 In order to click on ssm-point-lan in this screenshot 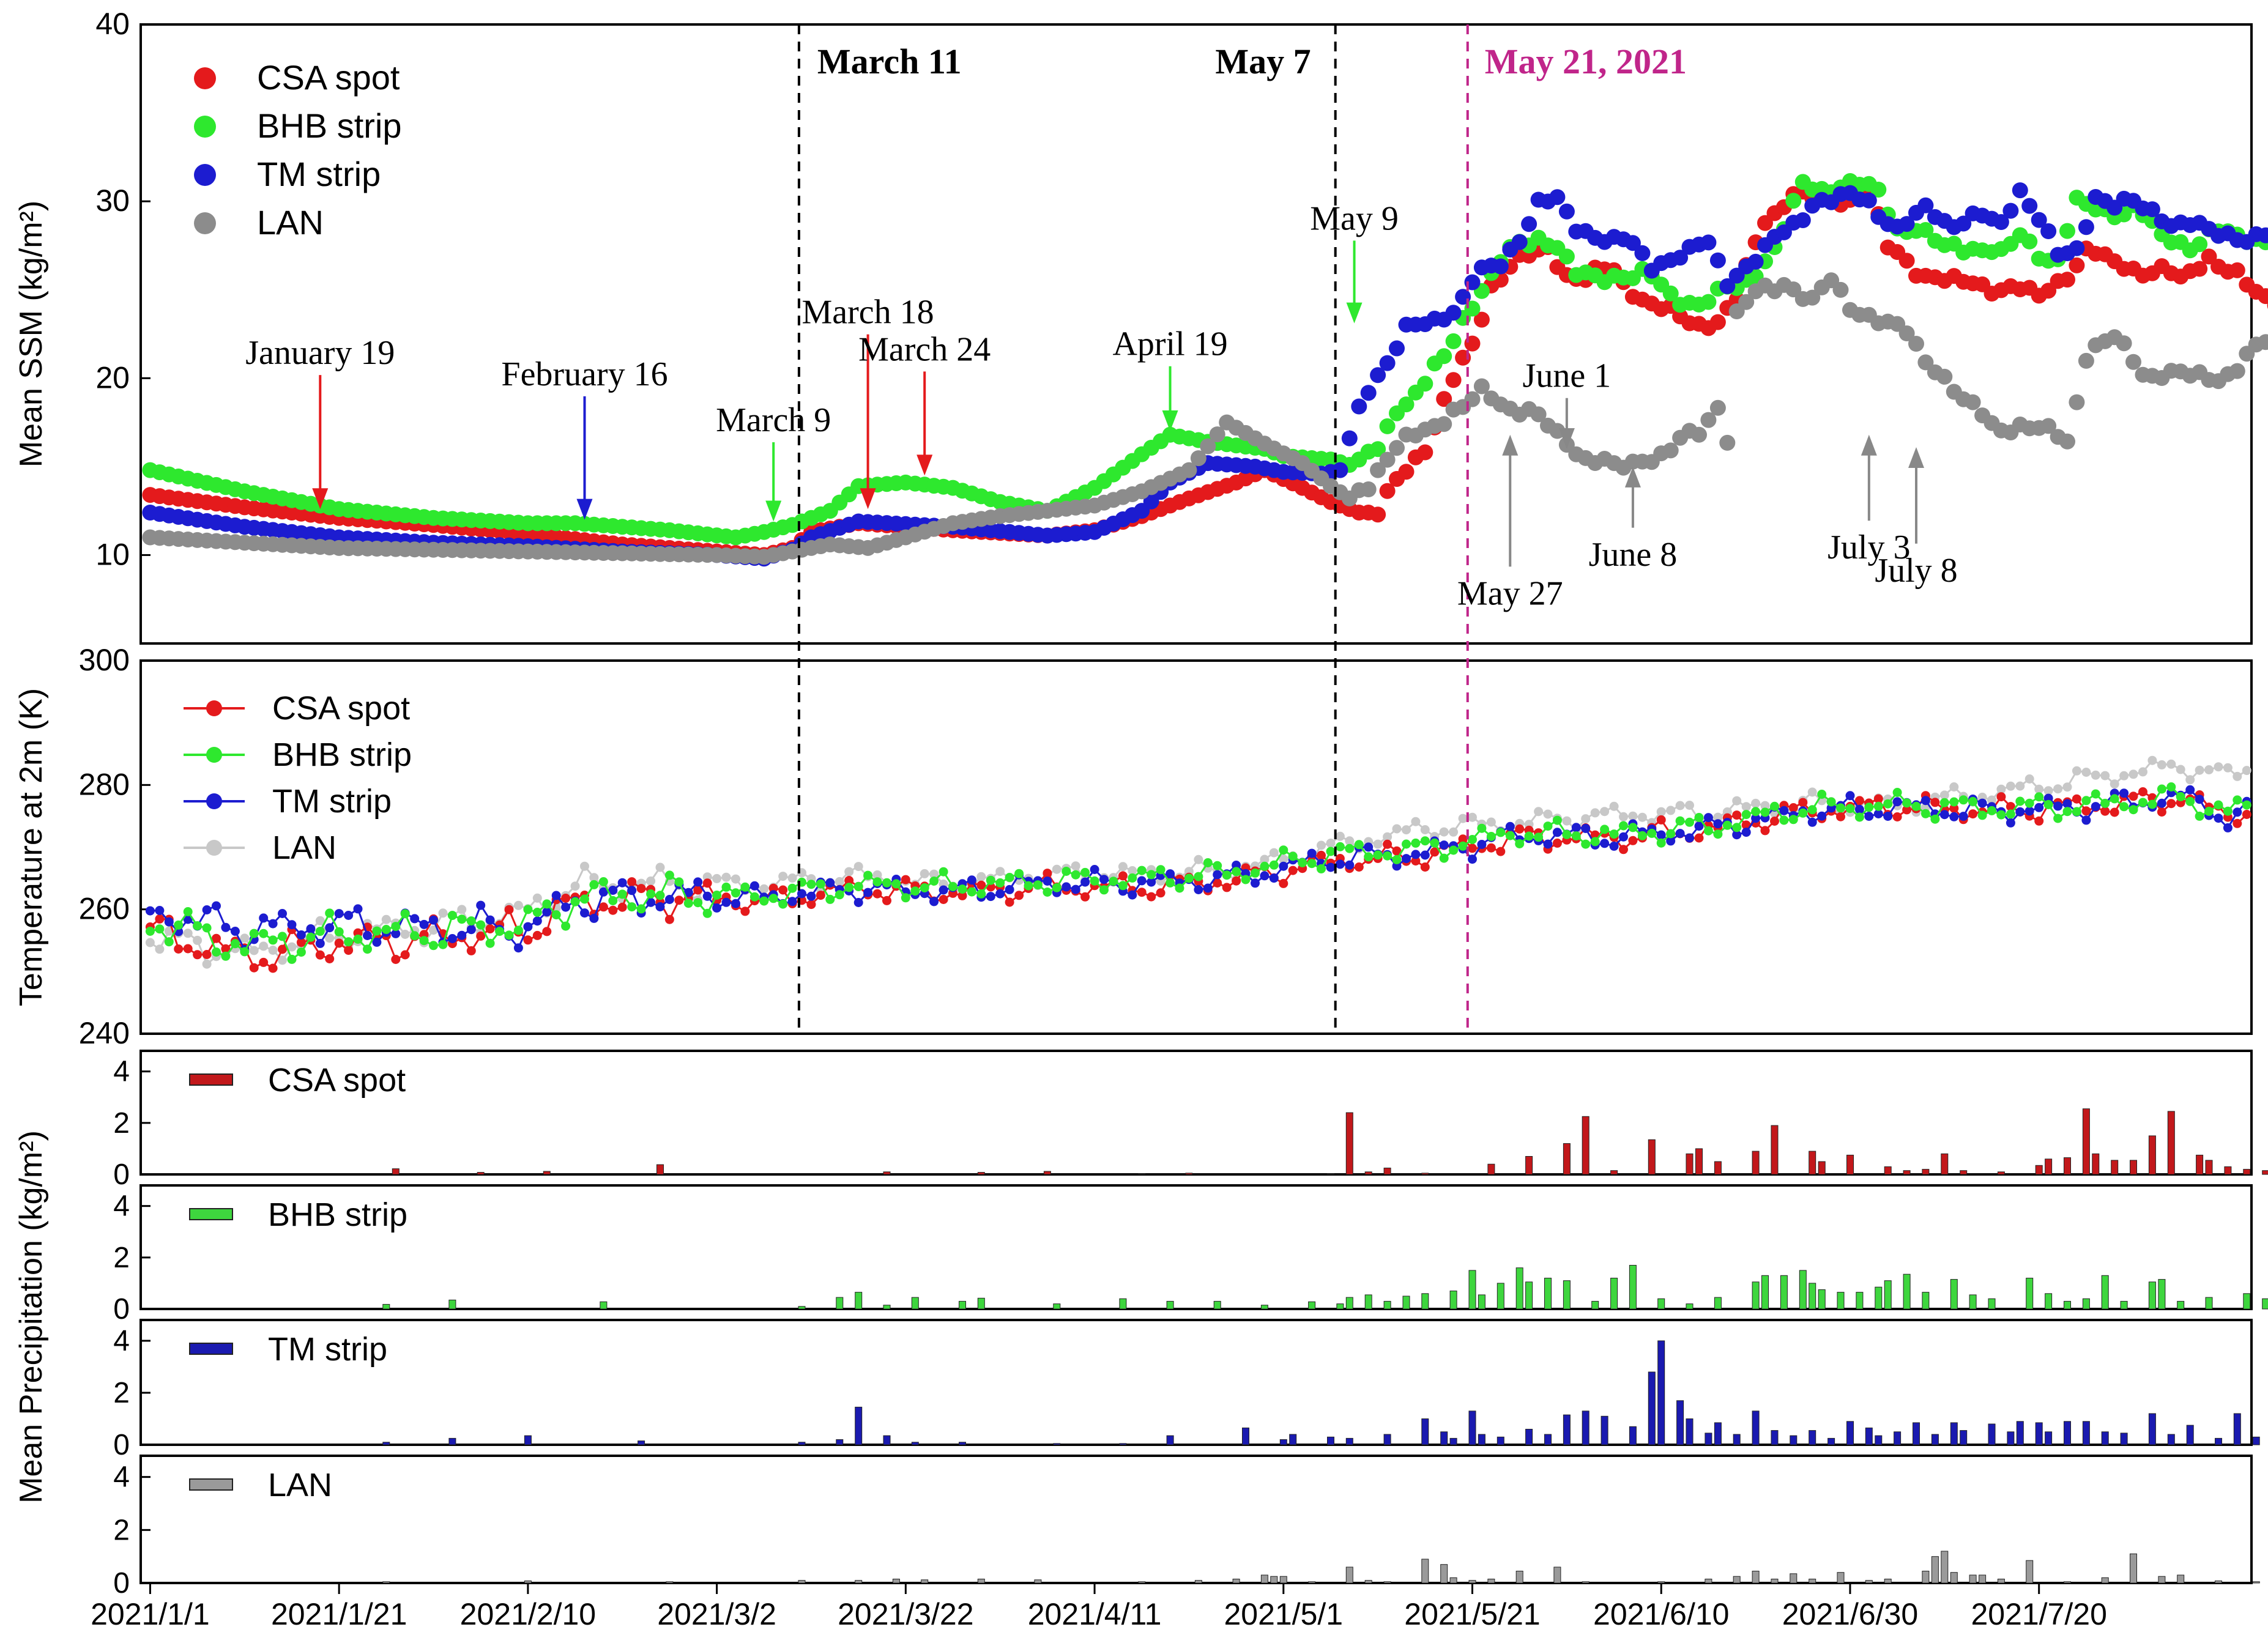, I will do `click(1746, 302)`.